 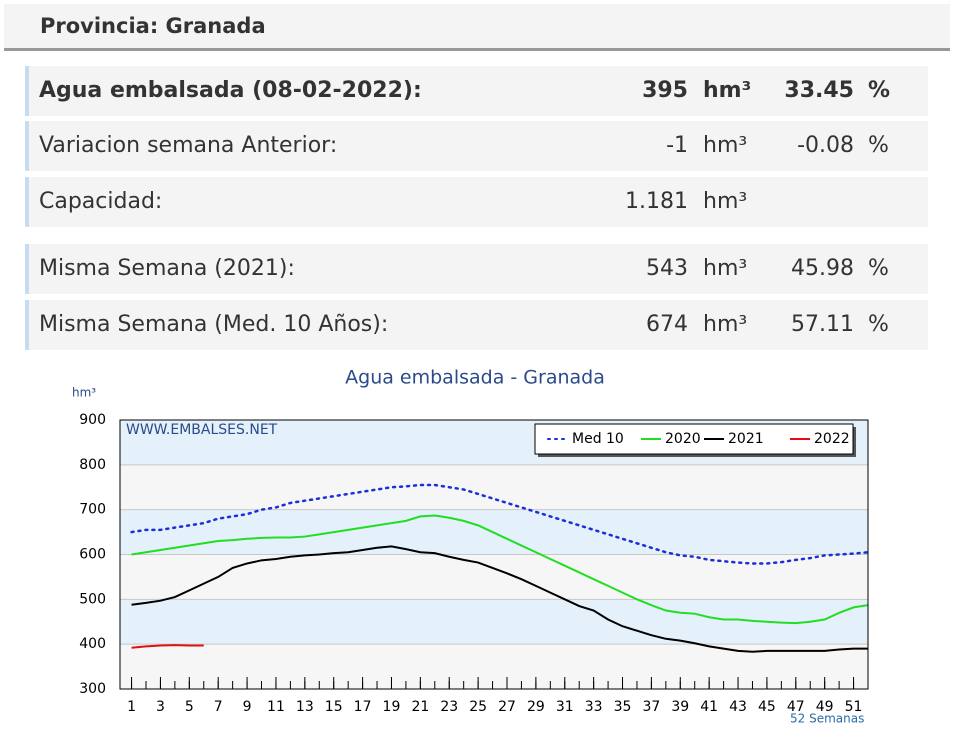 I want to click on cell: Misma Semana (Med. 10 Años):, so click(x=214, y=324).